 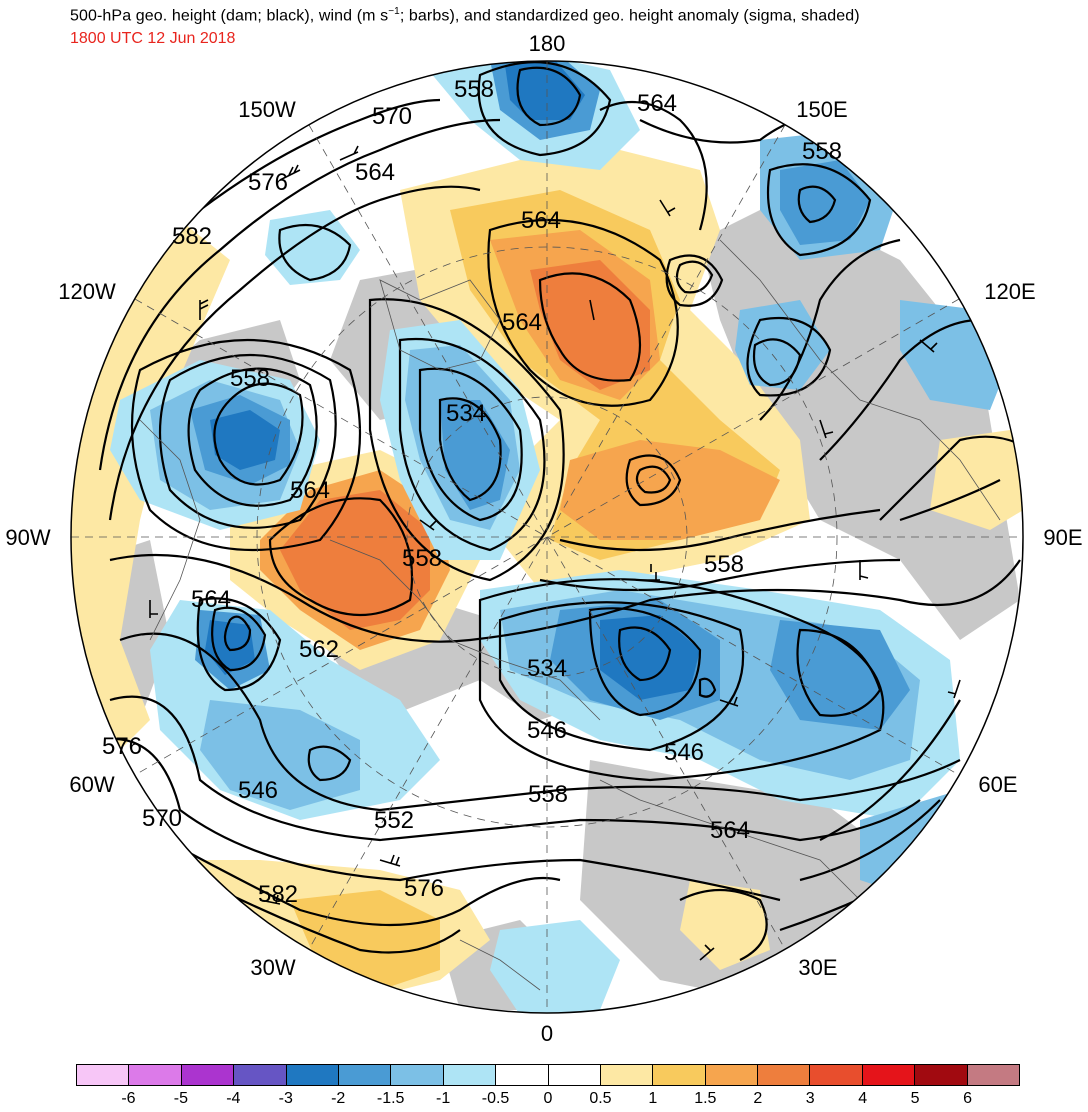 I want to click on longitude-label-30w: 30W, so click(x=272, y=967).